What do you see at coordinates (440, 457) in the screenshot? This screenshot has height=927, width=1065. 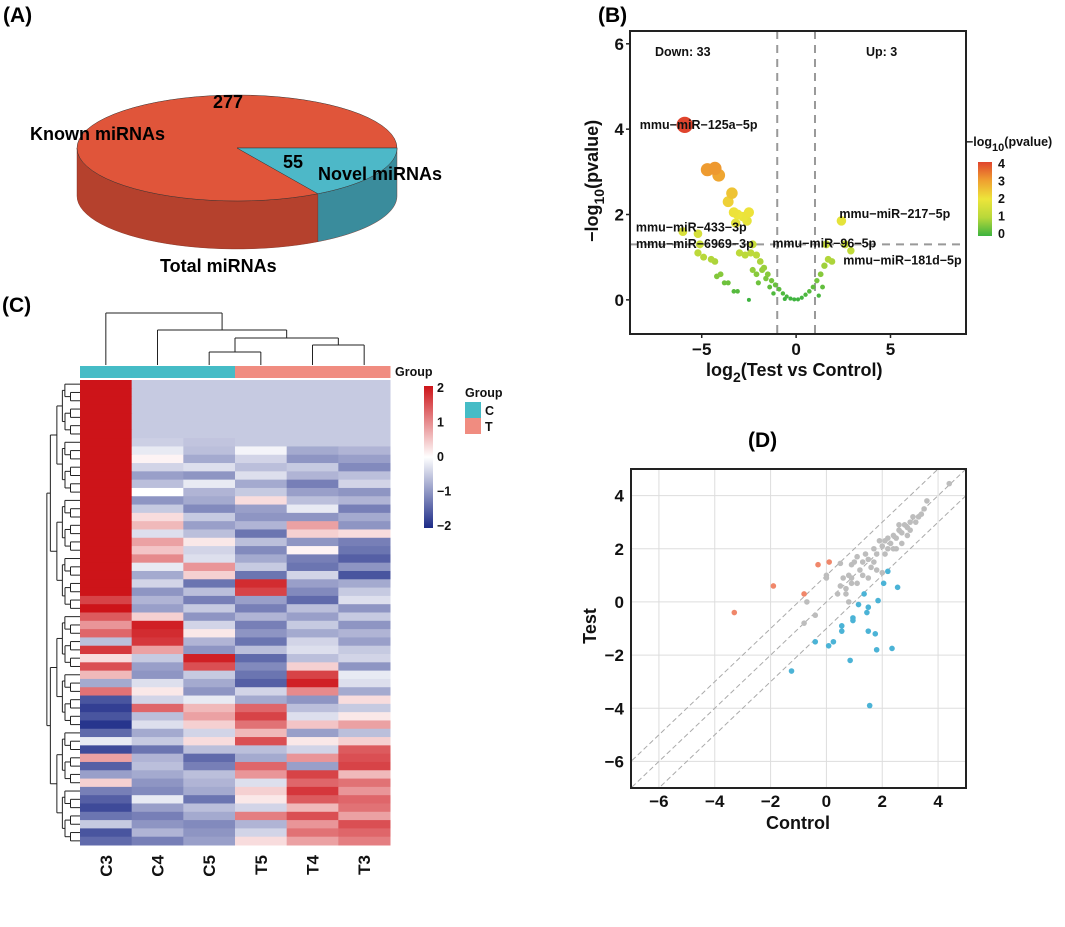 I see `scale-tick-label: 0` at bounding box center [440, 457].